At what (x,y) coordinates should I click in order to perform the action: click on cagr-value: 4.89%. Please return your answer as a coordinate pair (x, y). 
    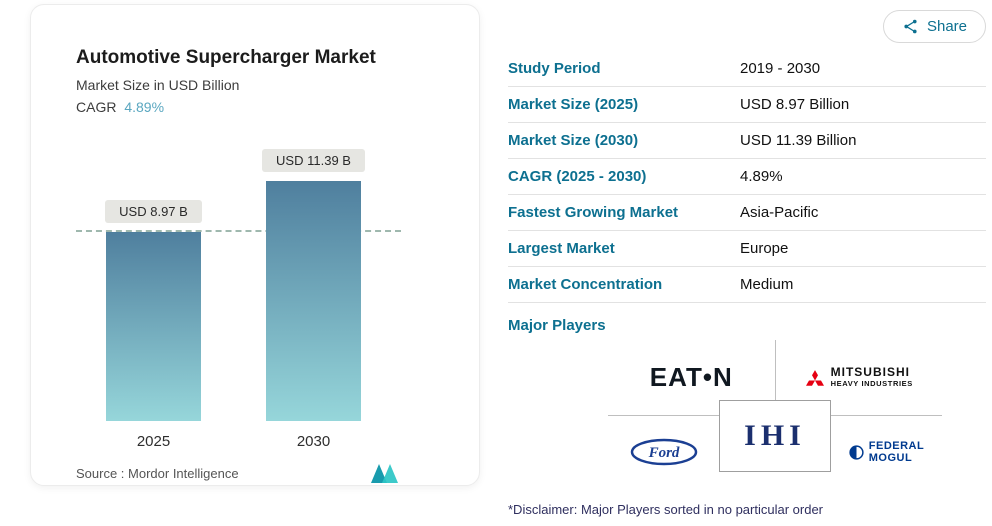
    Looking at the image, I should click on (144, 107).